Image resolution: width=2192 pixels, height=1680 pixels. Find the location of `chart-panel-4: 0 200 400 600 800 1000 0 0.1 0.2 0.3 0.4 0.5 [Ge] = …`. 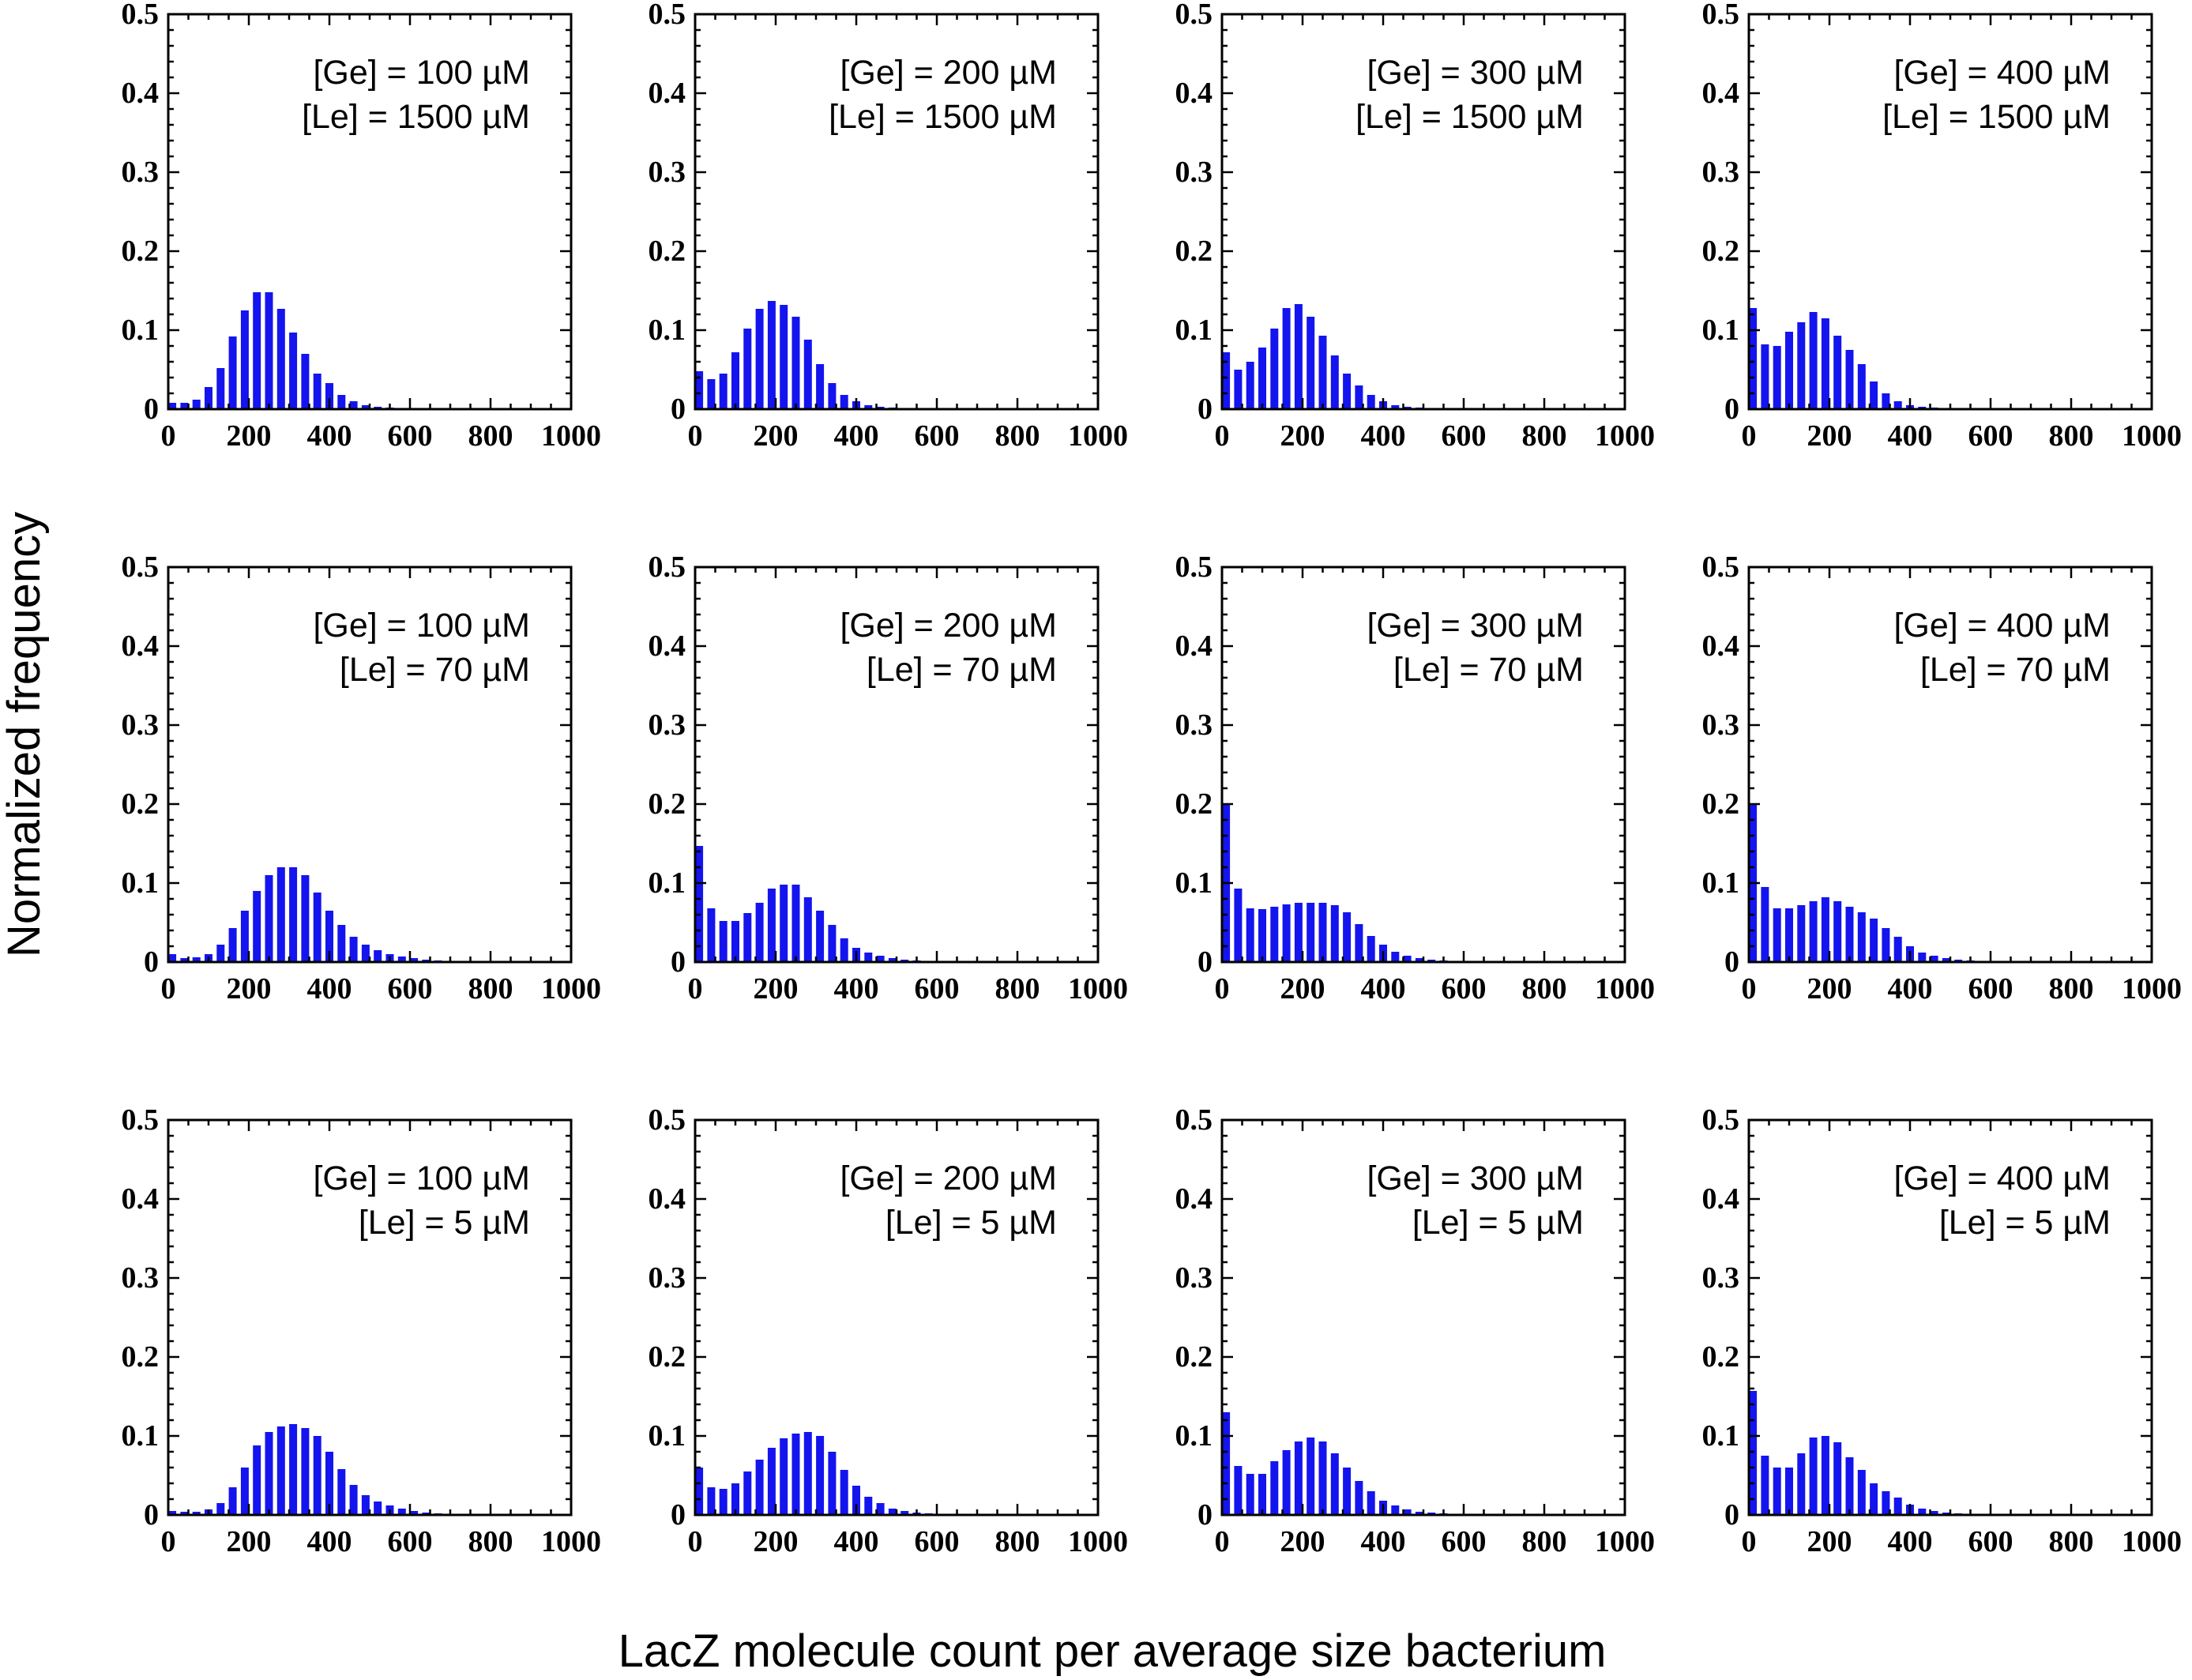

chart-panel-4: 0 200 400 600 800 1000 0 0.1 0.2 0.3 0.4 0.5 [Ge] = … is located at coordinates (1943, 226).